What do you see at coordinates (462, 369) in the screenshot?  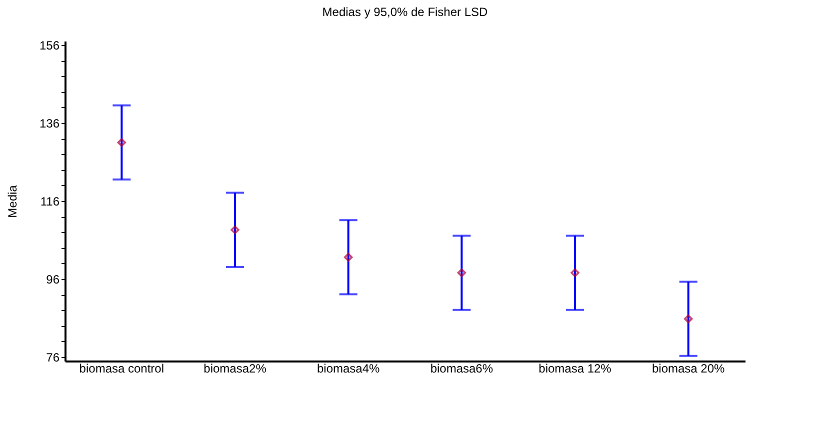 I see `x-tick-label: biomasa6%` at bounding box center [462, 369].